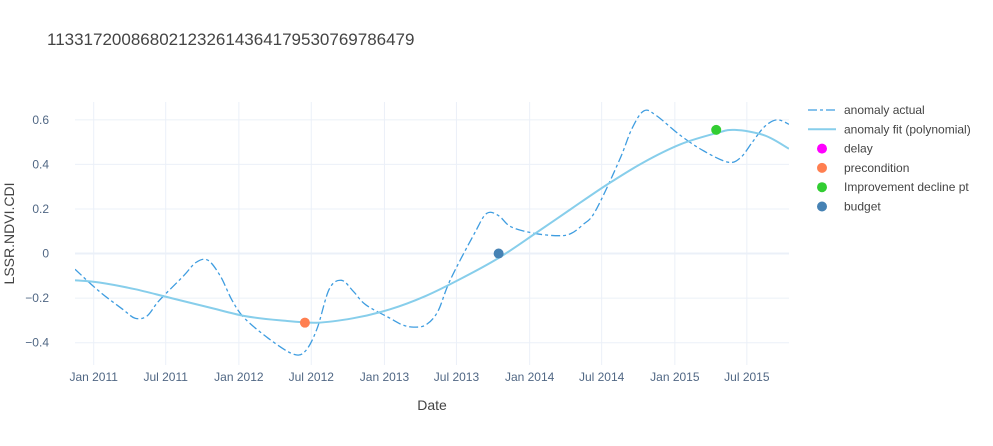 The width and height of the screenshot is (993, 446). Describe the element at coordinates (858, 149) in the screenshot. I see `legend-label: delay` at that location.